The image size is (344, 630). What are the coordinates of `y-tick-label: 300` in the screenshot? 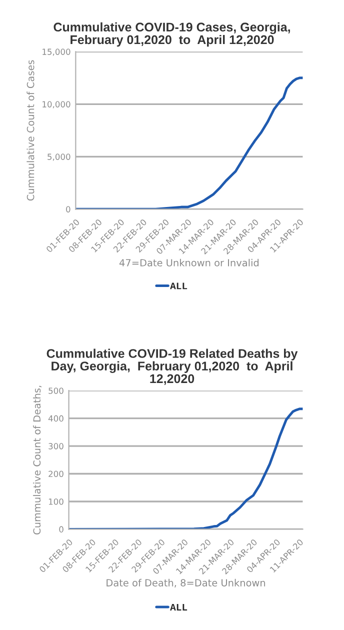 It's located at (56, 446).